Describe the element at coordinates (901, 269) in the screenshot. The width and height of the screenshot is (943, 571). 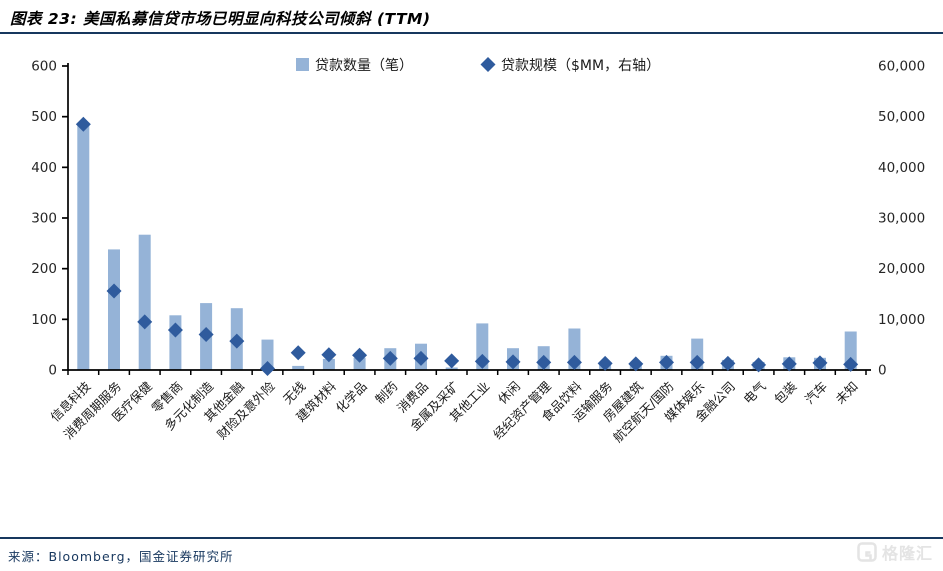
I see `right-axis-tick-label: 20,000` at that location.